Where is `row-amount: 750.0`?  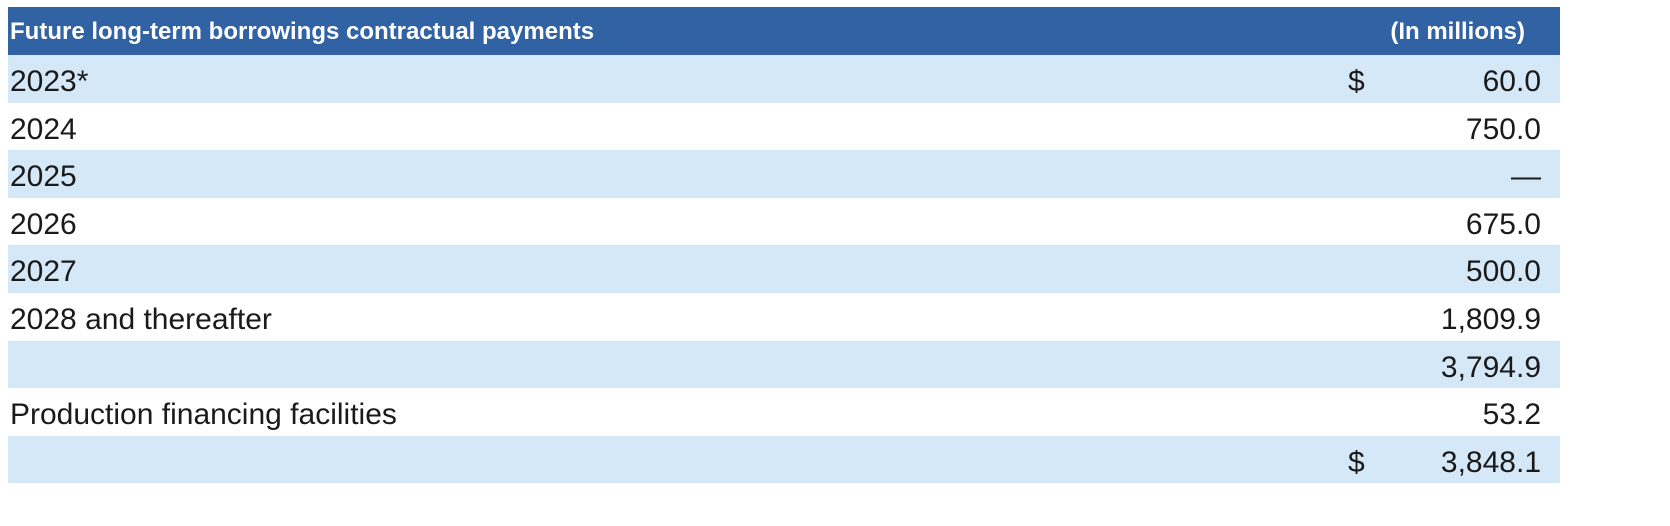
row-amount: 750.0 is located at coordinates (1503, 129).